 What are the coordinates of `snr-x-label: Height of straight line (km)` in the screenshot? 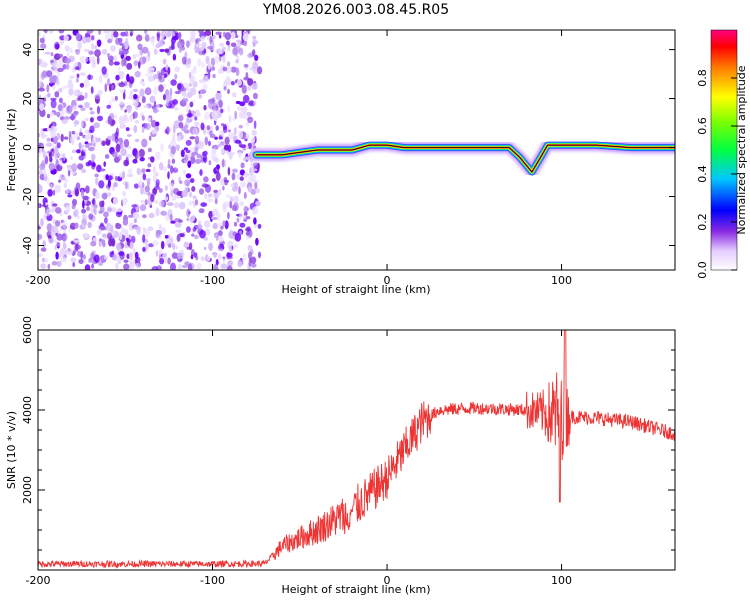 It's located at (355, 589).